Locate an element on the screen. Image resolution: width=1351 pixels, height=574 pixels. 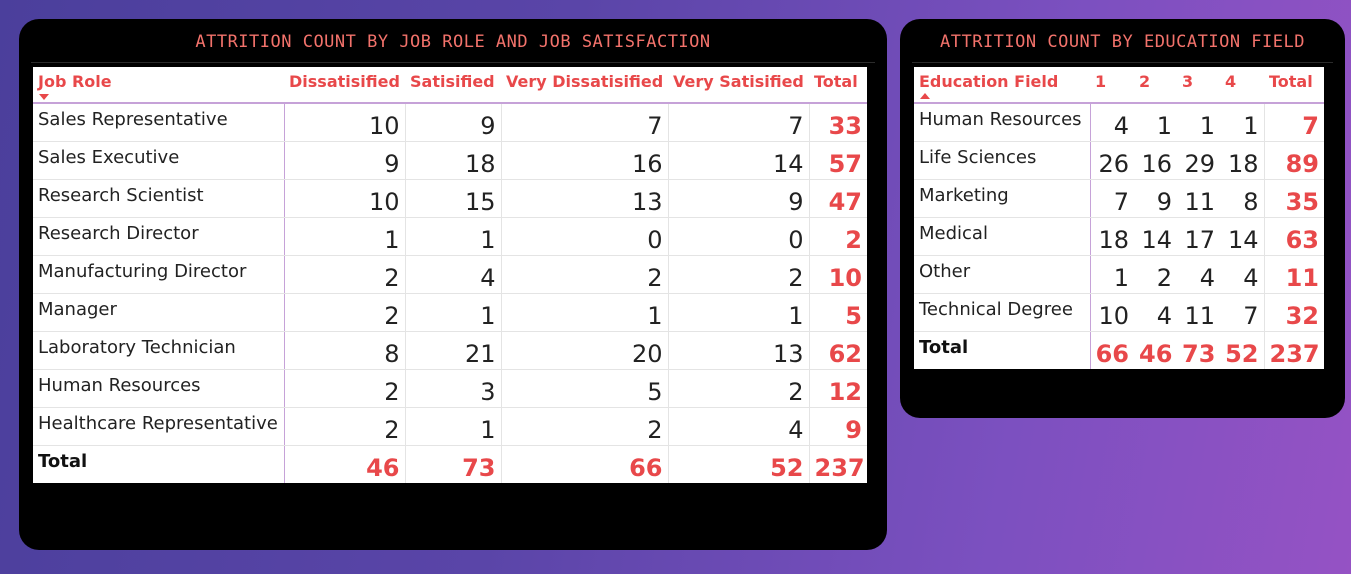
row-total-cell: 5 is located at coordinates (838, 312).